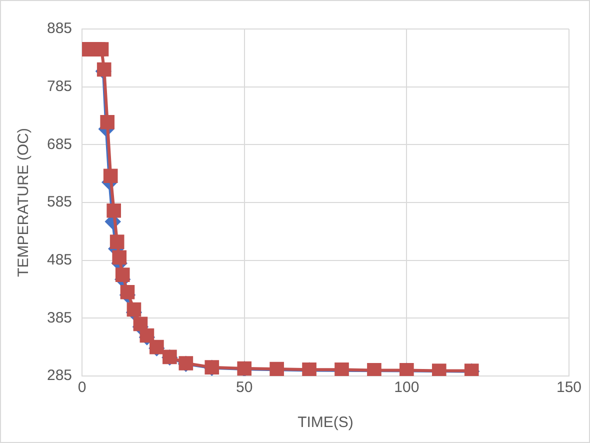 Image resolution: width=590 pixels, height=443 pixels. I want to click on y-tick-label: 585, so click(59, 202).